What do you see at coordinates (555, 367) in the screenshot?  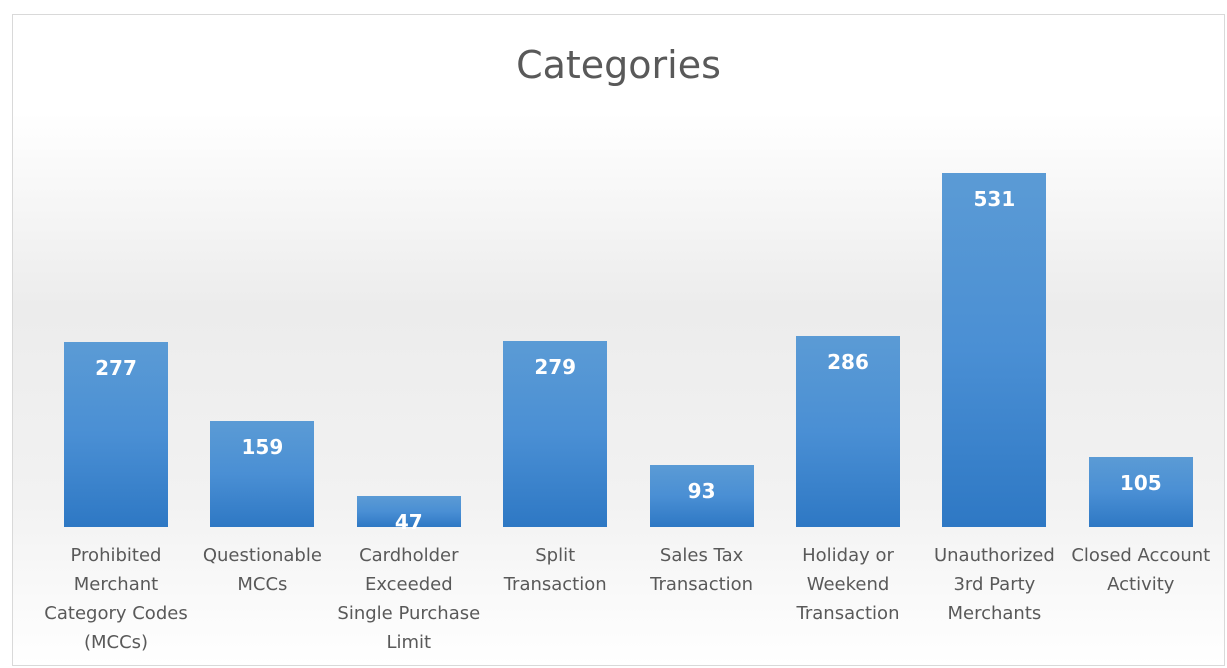 I see `data-label: 279` at bounding box center [555, 367].